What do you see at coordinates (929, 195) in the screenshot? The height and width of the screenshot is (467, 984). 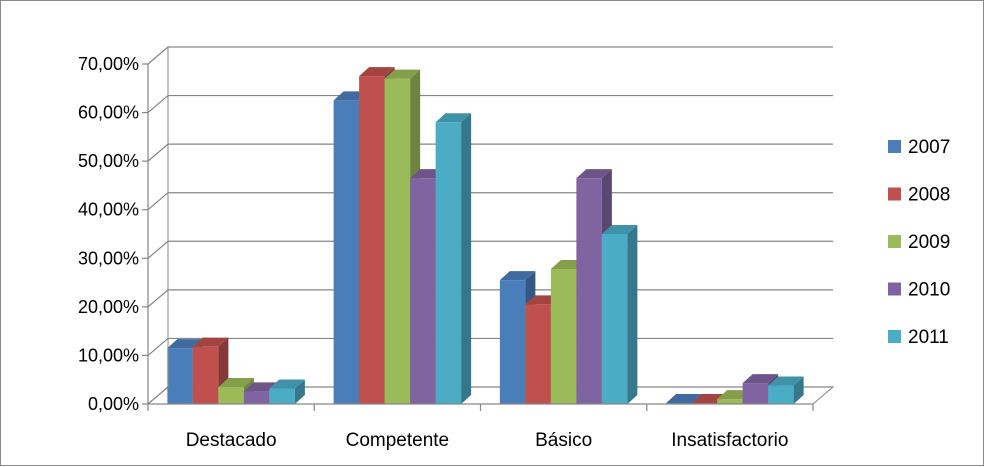 I see `legend-label: 2008` at bounding box center [929, 195].